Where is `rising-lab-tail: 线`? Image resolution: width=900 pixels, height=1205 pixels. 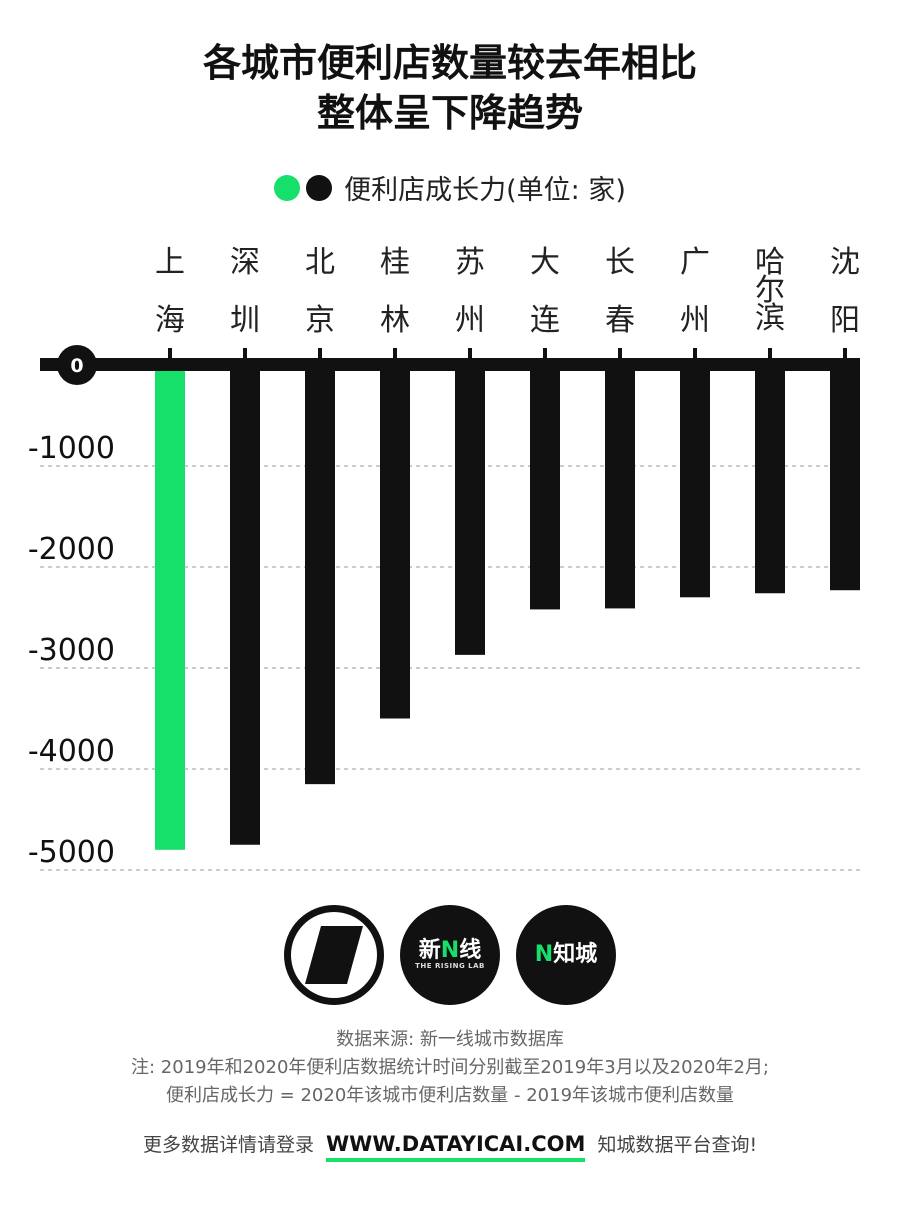 rising-lab-tail: 线 is located at coordinates (470, 950).